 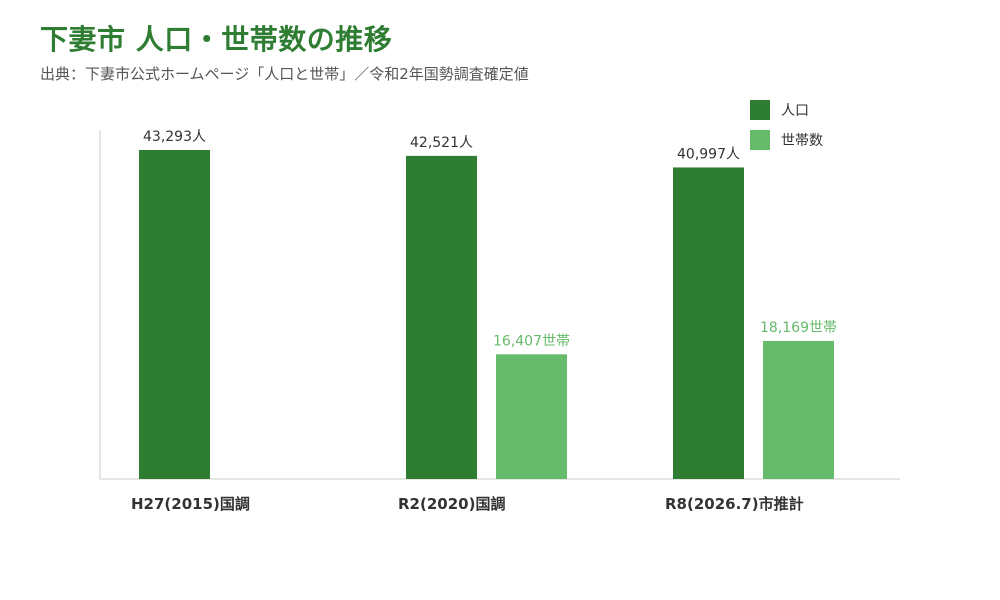 I want to click on category-labels: H27(2015)国調 R2(2020)国調 R8(2026.7)市推計, so click(x=467, y=504).